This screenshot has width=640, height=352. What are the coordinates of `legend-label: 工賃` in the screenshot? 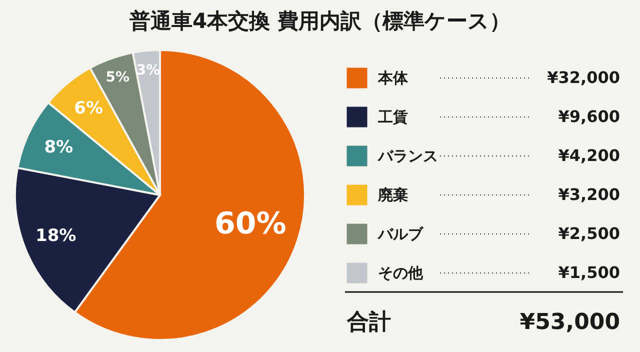 It's located at (392, 117).